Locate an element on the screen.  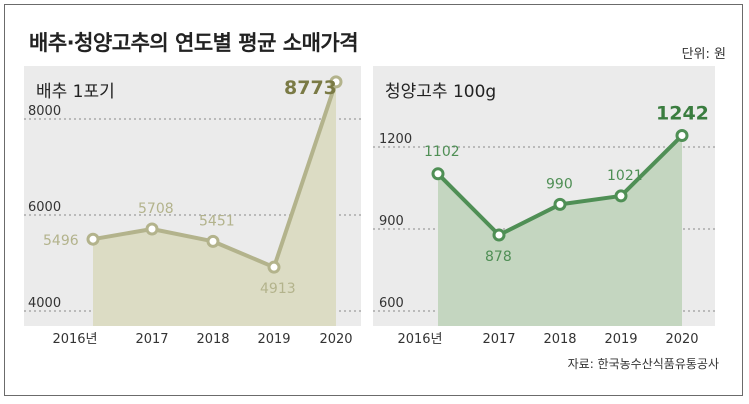
pepper-data-label: 878 is located at coordinates (498, 257).